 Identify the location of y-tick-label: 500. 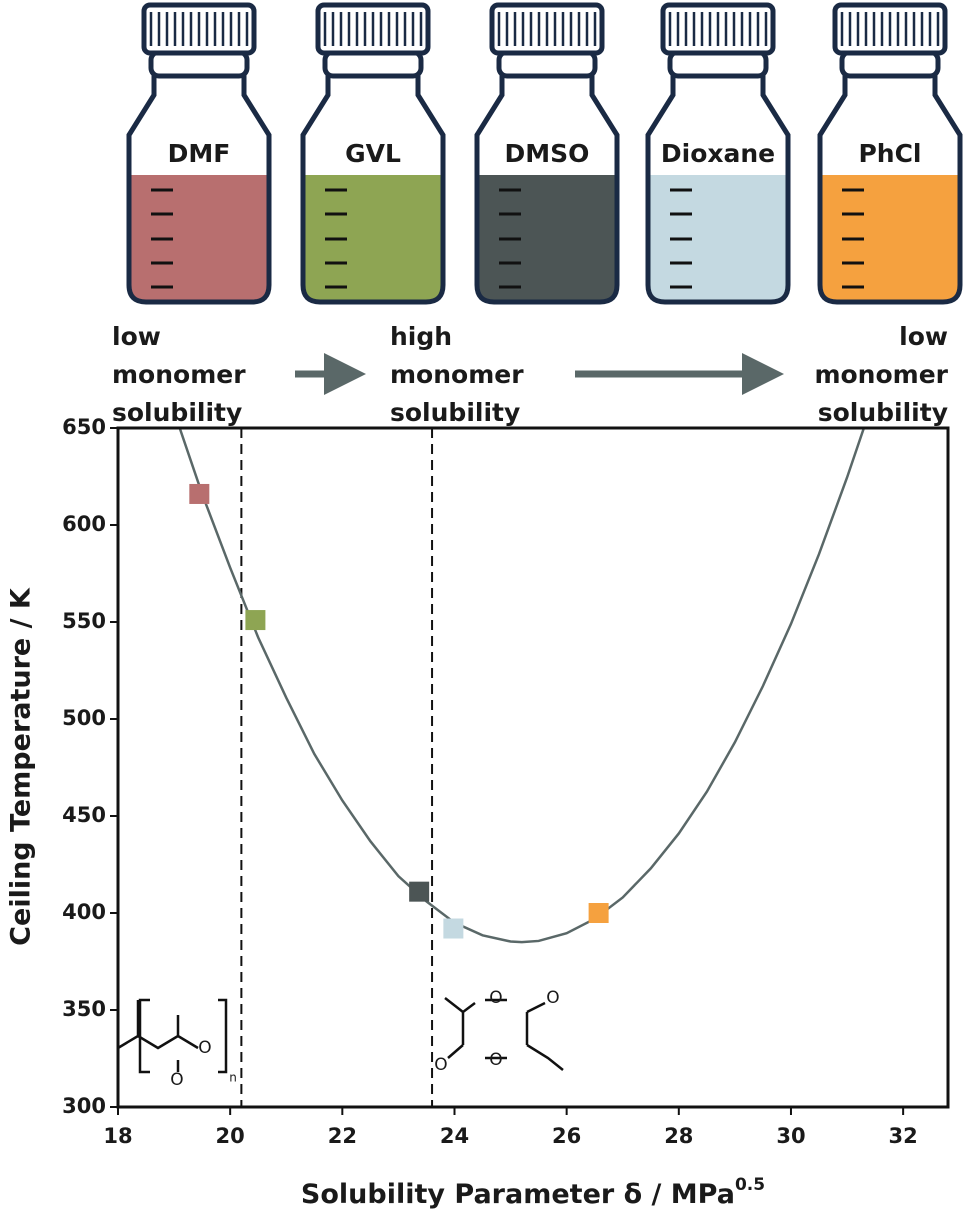
(84, 718).